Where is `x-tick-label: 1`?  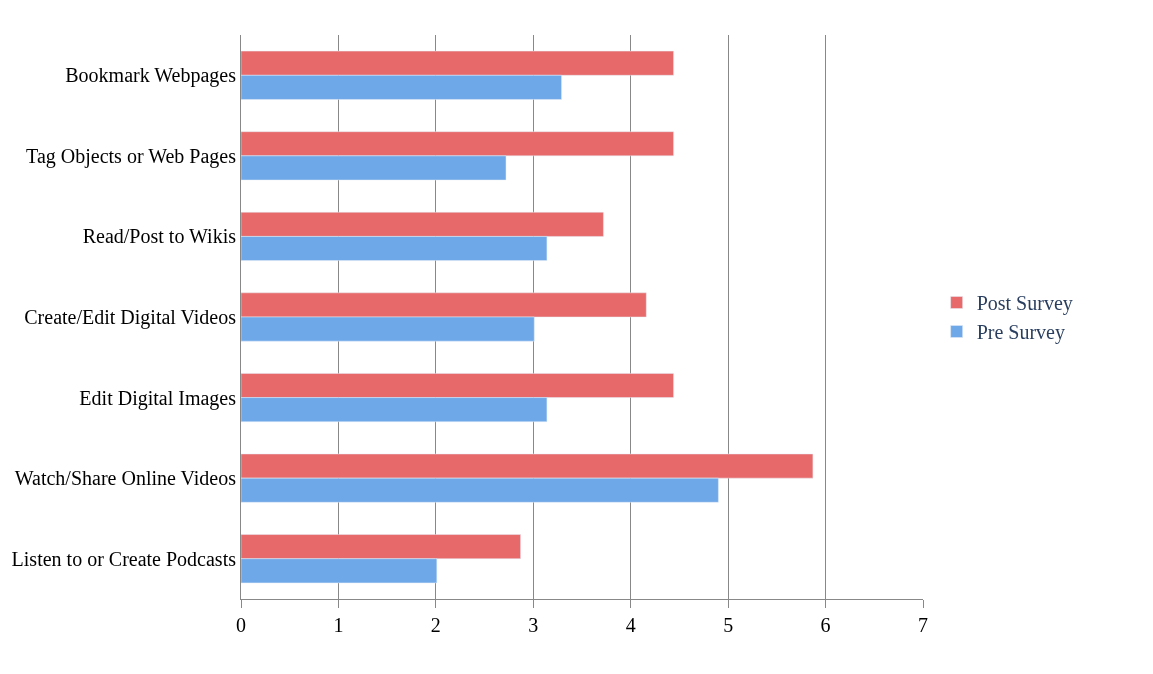 x-tick-label: 1 is located at coordinates (338, 625).